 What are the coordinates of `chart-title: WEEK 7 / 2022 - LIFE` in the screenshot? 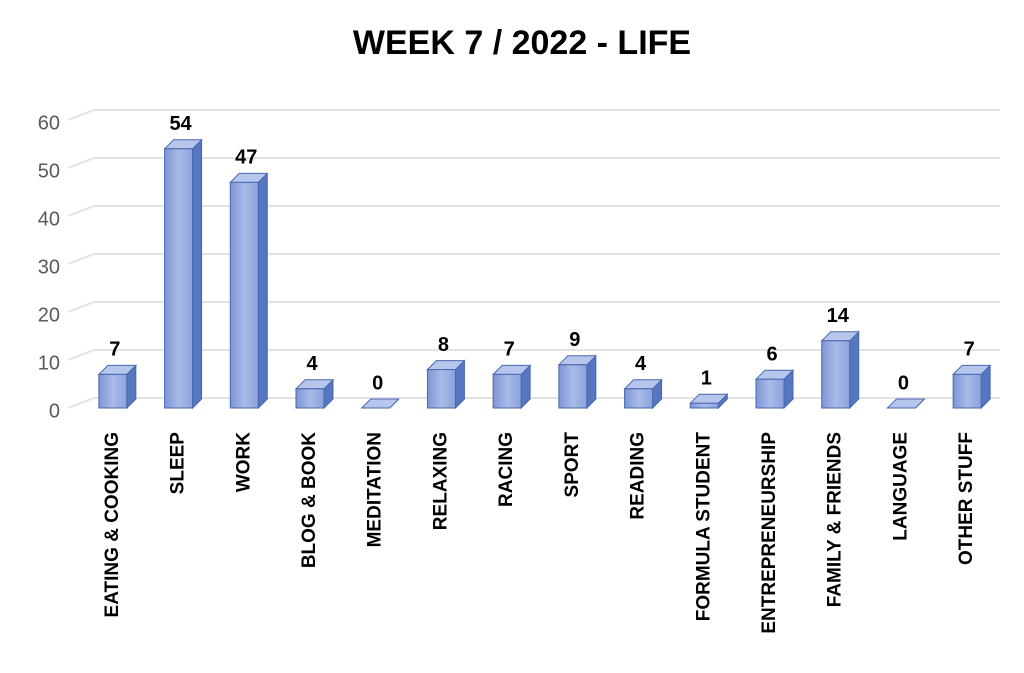 It's located at (522, 43).